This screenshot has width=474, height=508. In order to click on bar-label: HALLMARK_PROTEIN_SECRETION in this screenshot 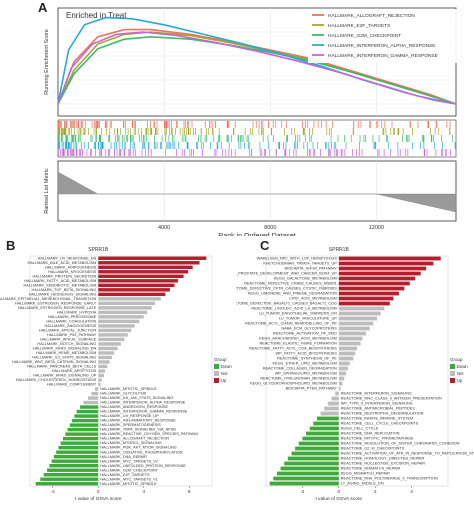, I will do `click(65, 276)`.